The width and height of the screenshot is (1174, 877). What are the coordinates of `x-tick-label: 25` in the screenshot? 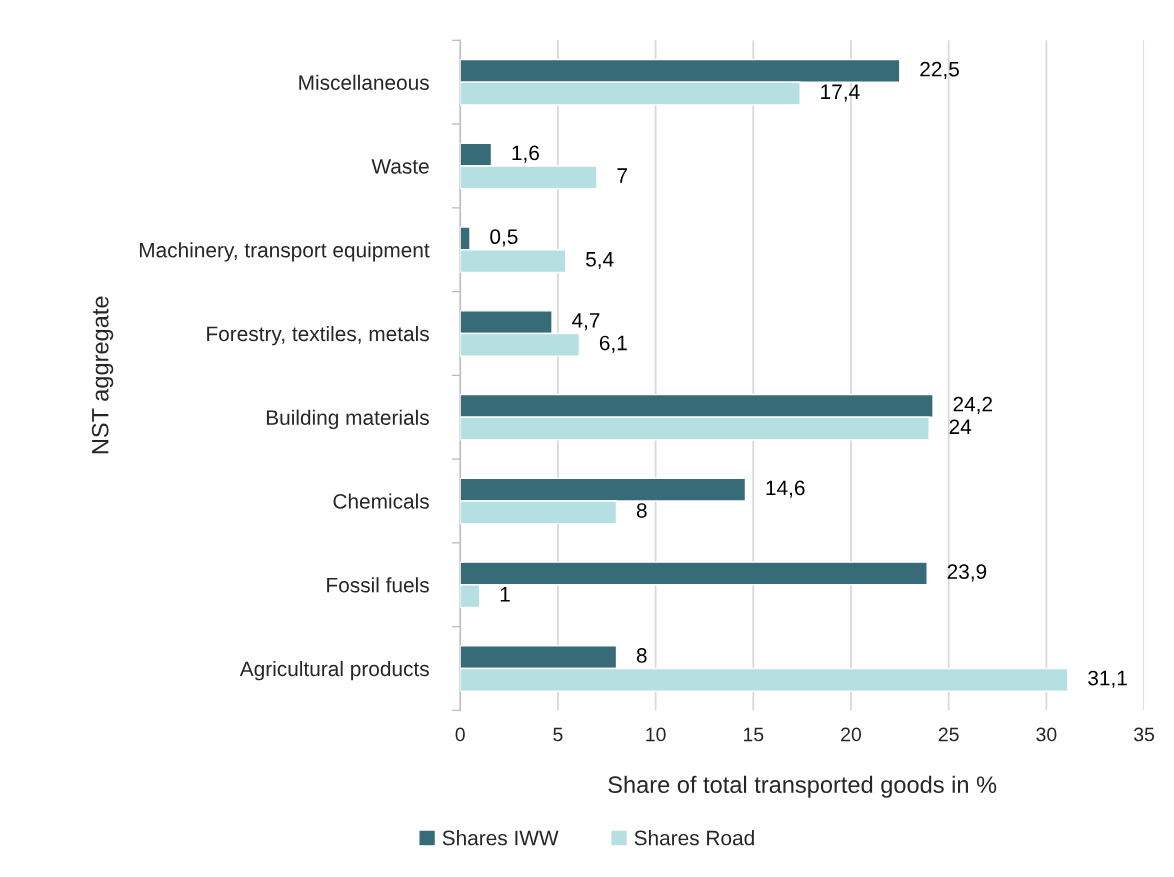 It's located at (948, 734).